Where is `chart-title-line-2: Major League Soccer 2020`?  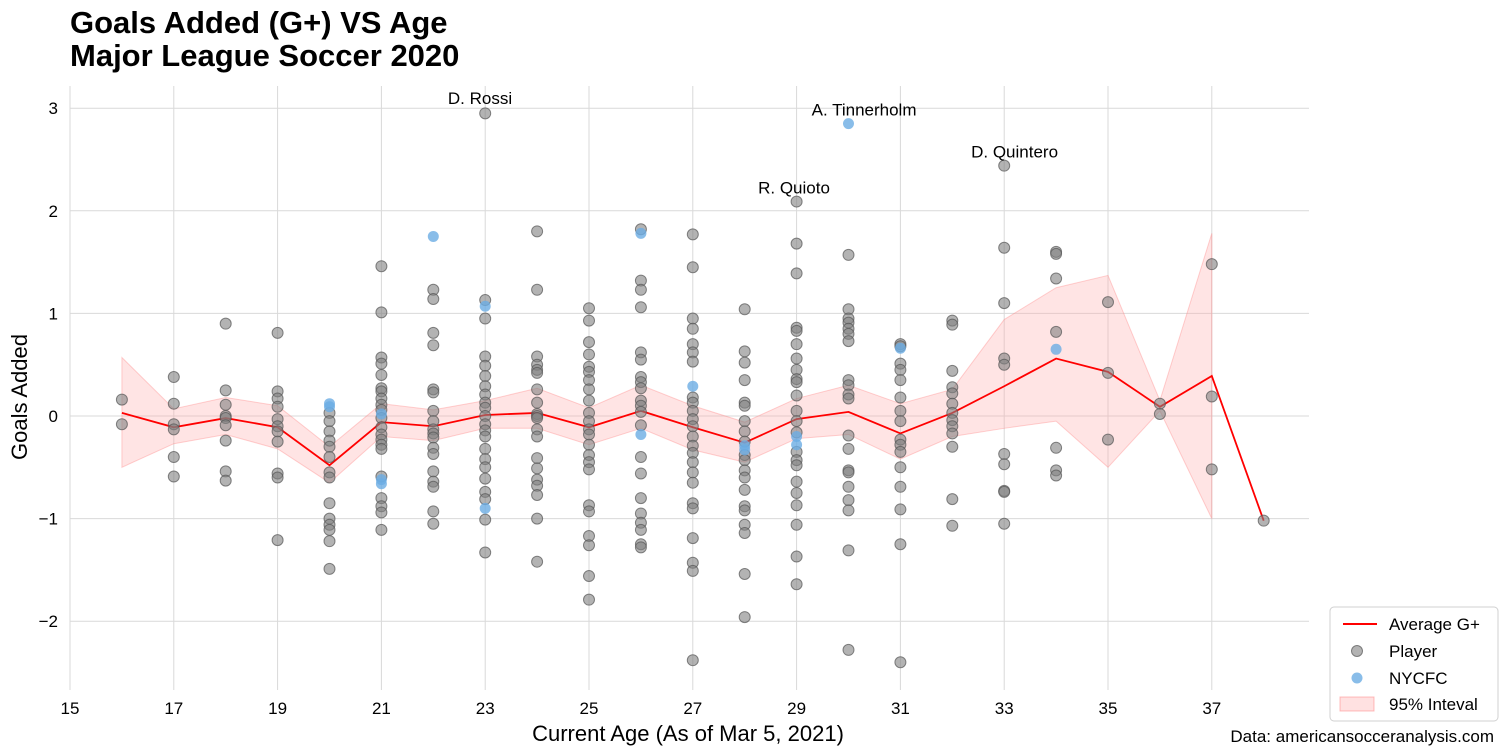 chart-title-line-2: Major League Soccer 2020 is located at coordinates (264, 55).